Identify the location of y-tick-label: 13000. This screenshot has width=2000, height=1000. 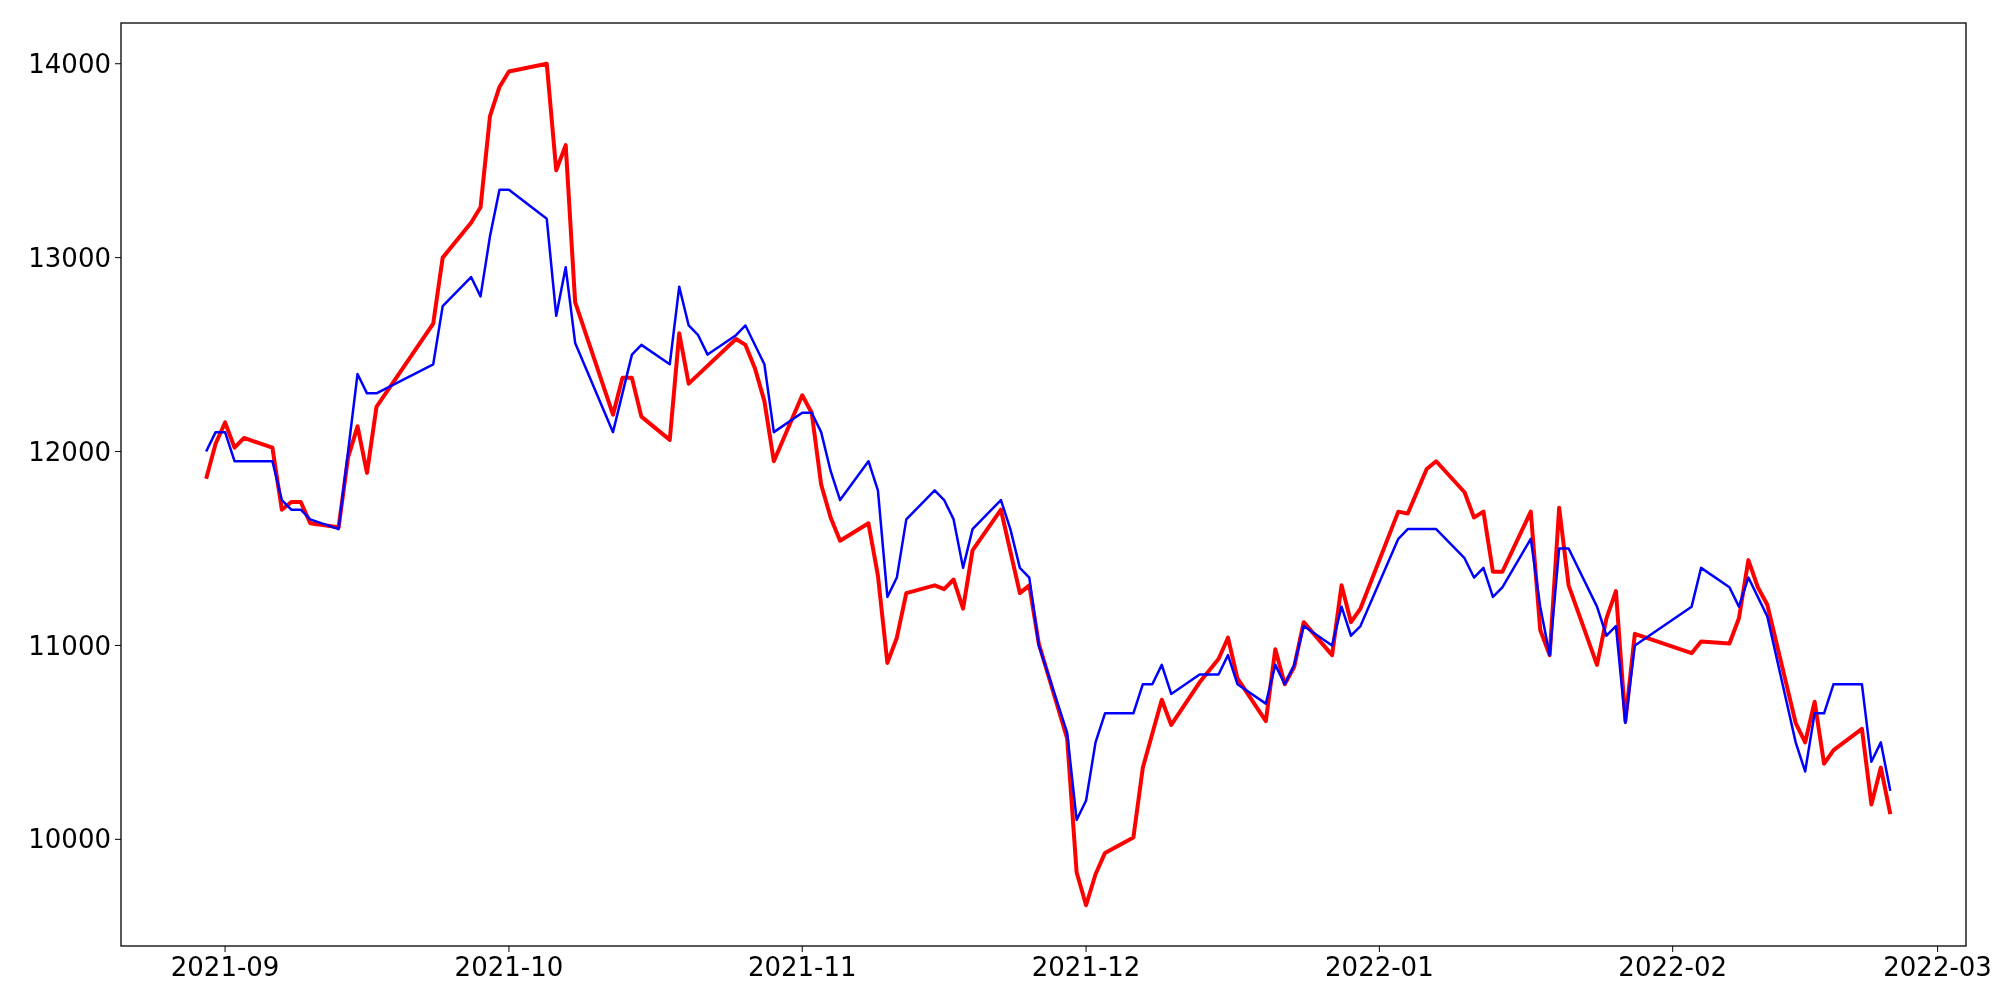
(69, 257).